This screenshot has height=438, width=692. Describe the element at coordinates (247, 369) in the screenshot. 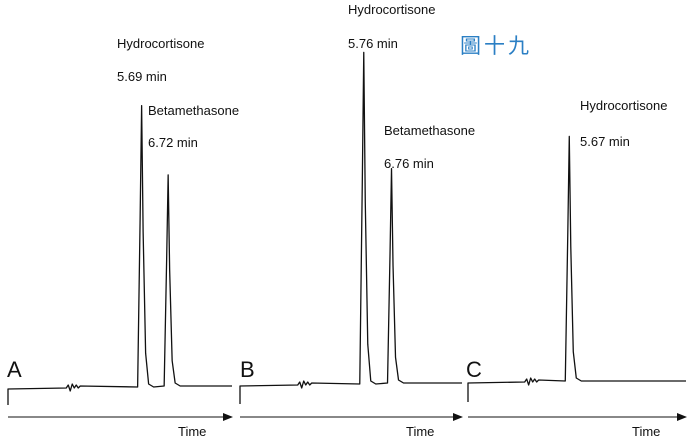

I see `panel-letter: B` at that location.